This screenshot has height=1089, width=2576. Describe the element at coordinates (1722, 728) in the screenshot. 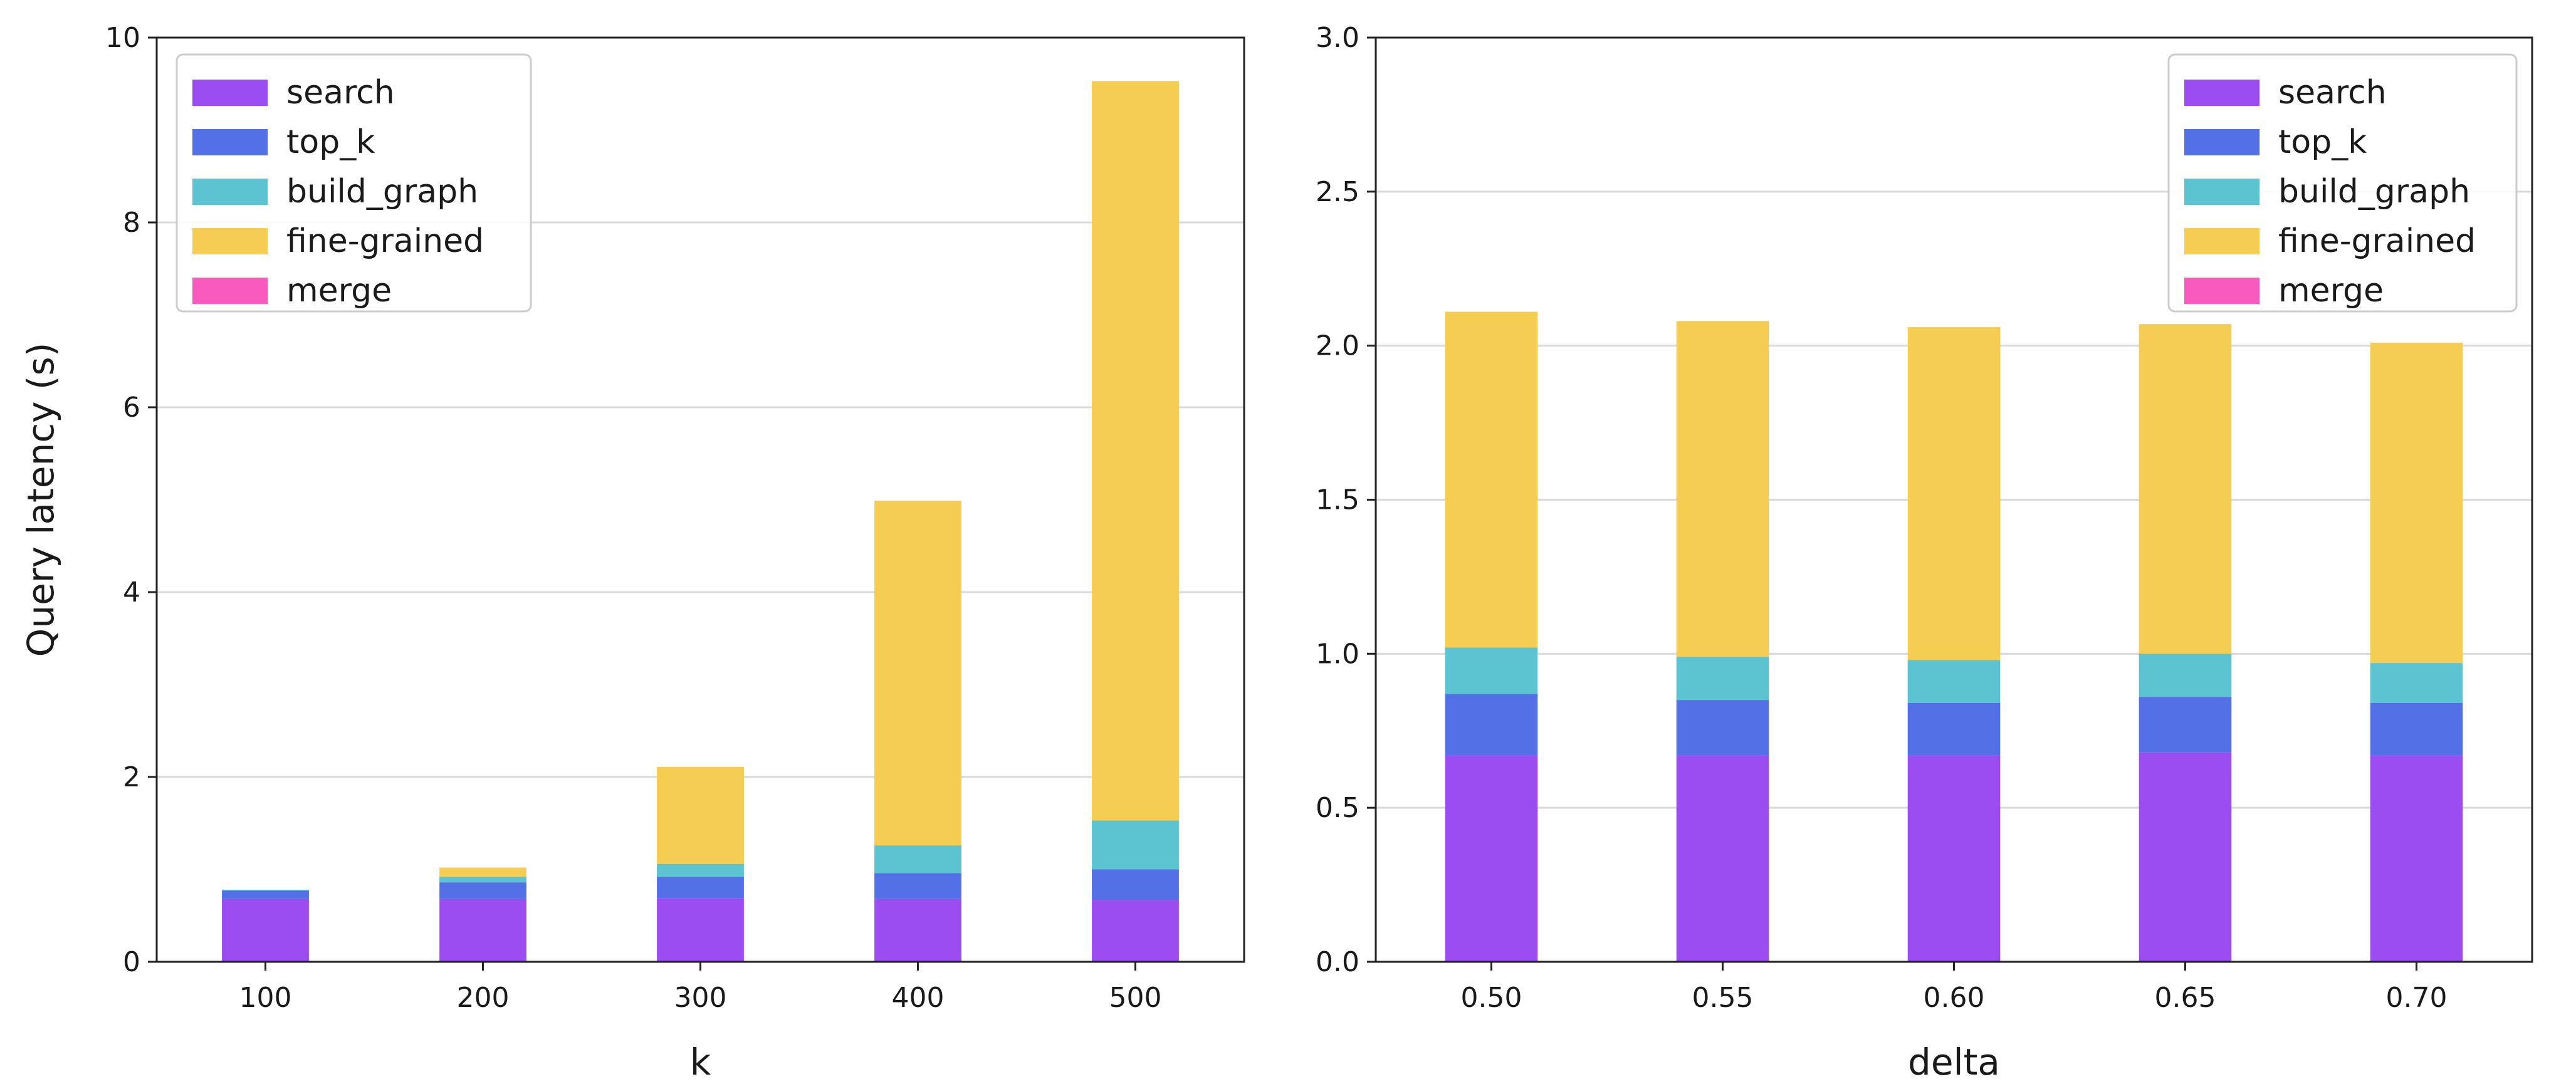

I see `bar-top_k-0.55` at that location.